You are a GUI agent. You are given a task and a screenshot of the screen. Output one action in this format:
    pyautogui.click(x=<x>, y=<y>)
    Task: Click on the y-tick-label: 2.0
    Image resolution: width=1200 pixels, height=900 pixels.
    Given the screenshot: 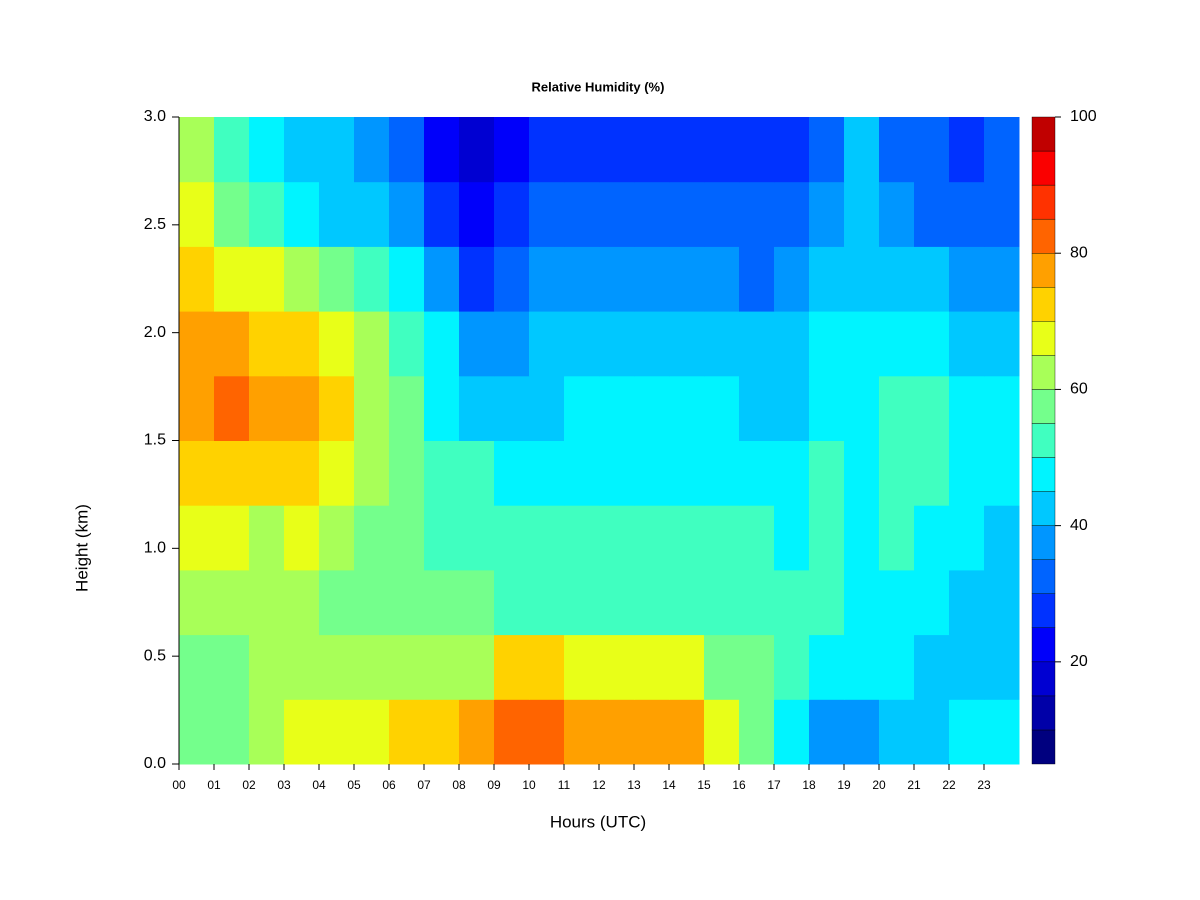 What is the action you would take?
    pyautogui.click(x=155, y=332)
    